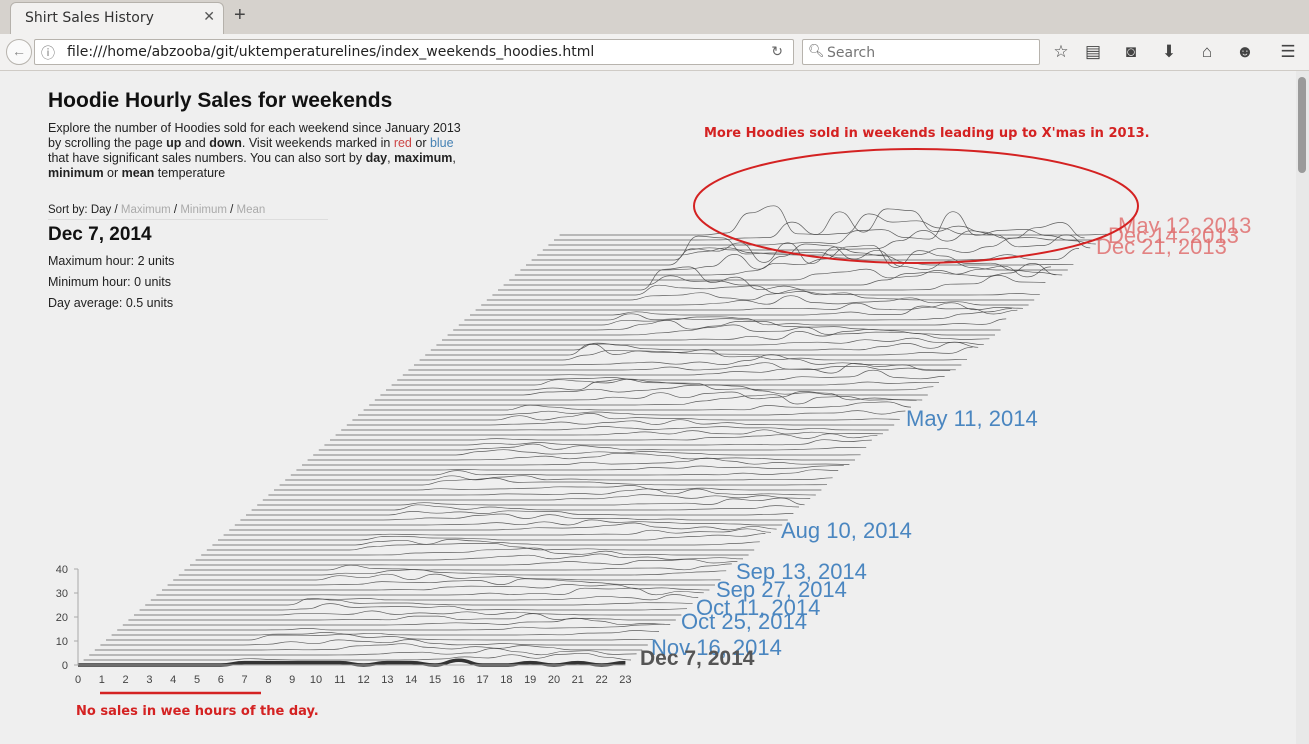 This screenshot has height=744, width=1309. I want to click on scrollbar-thumb, so click(1302, 125).